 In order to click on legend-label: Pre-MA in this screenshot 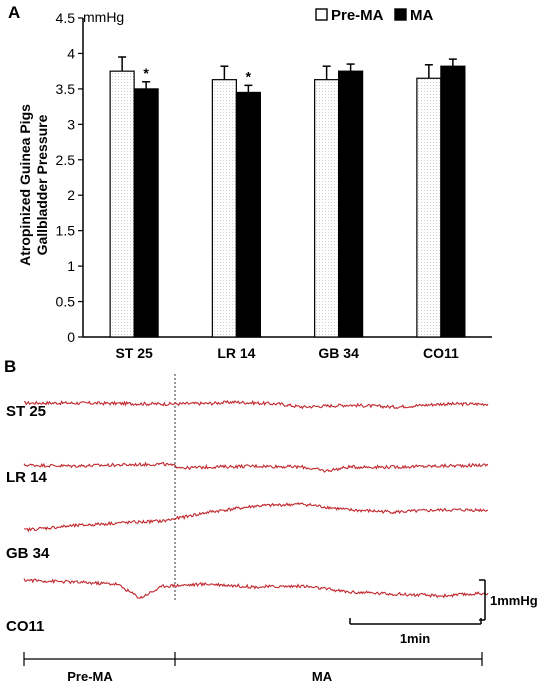, I will do `click(357, 15)`.